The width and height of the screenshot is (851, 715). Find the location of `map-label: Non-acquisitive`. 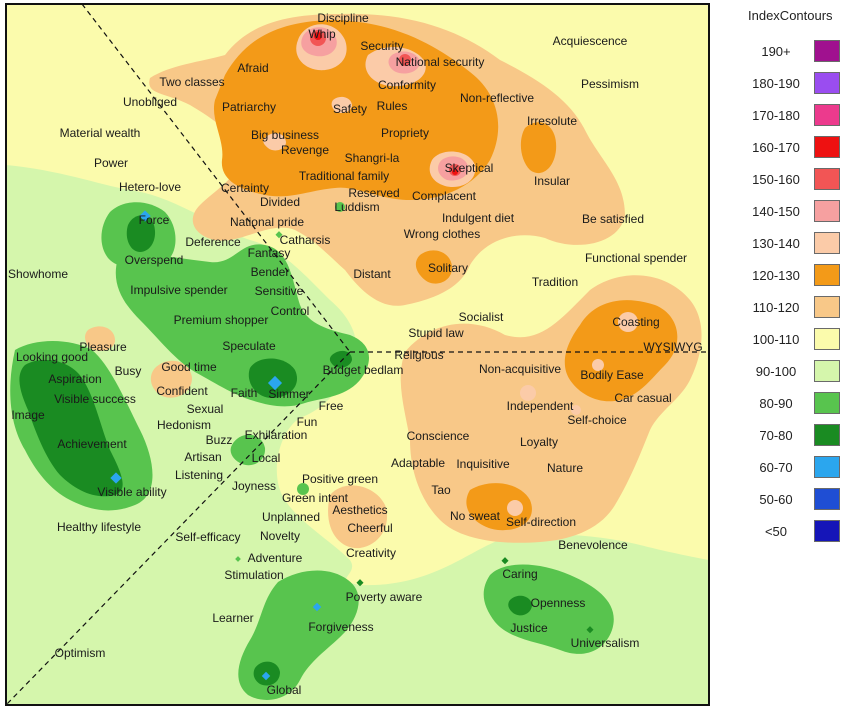

map-label: Non-acquisitive is located at coordinates (520, 369).